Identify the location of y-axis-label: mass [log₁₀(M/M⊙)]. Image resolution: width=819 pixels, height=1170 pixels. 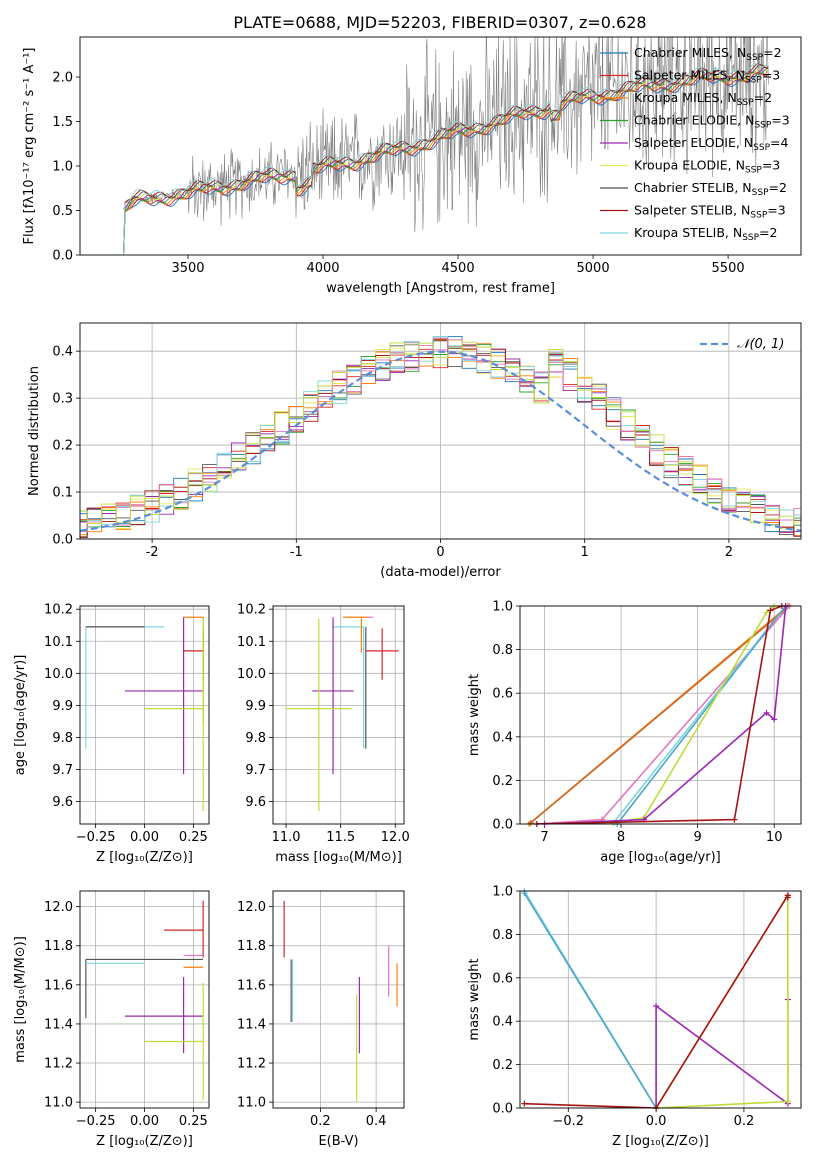
(20, 999).